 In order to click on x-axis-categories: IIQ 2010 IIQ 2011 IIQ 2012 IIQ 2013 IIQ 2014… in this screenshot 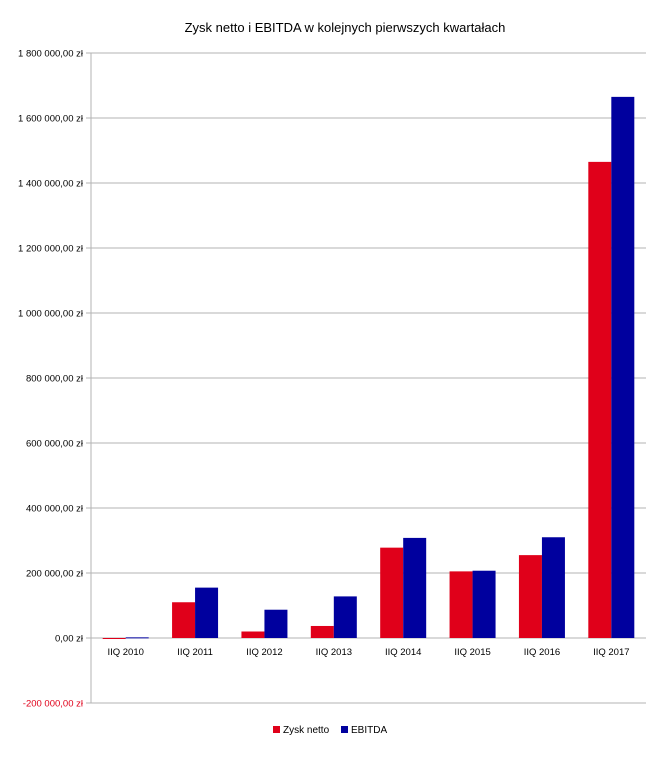, I will do `click(368, 652)`.